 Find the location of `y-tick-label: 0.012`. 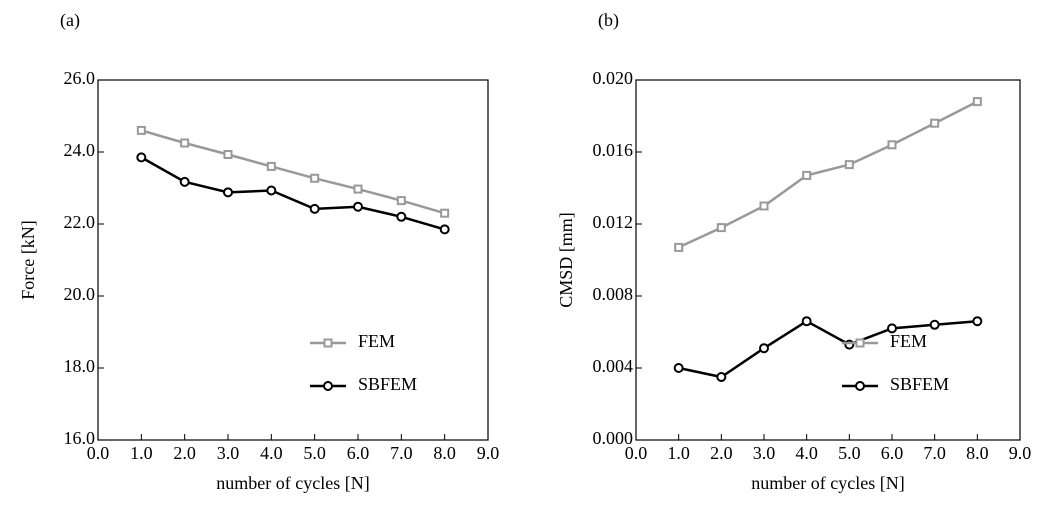

y-tick-label: 0.012 is located at coordinates (613, 222).